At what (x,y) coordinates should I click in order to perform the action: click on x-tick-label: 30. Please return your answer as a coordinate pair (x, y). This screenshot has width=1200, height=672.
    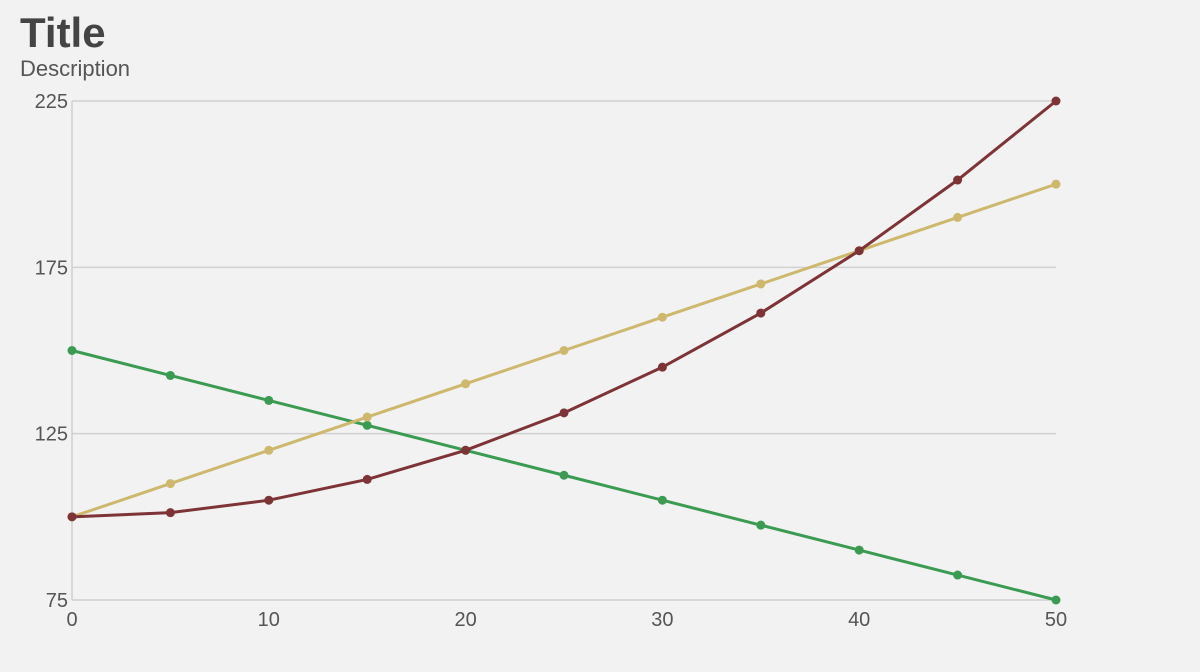
    Looking at the image, I should click on (662, 620).